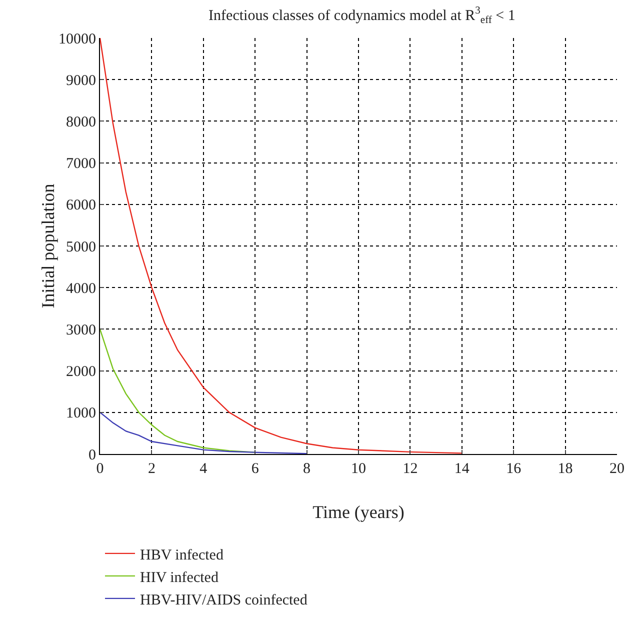 The image size is (635, 625). Describe the element at coordinates (152, 469) in the screenshot. I see `x-tick-label: 2` at that location.